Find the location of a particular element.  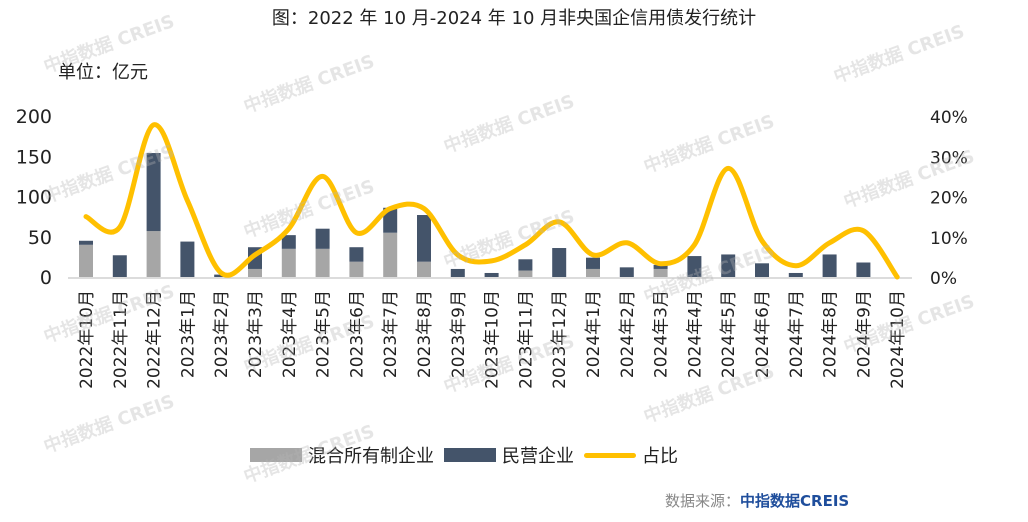

x-tick-label: 2024年7月 is located at coordinates (797, 334).